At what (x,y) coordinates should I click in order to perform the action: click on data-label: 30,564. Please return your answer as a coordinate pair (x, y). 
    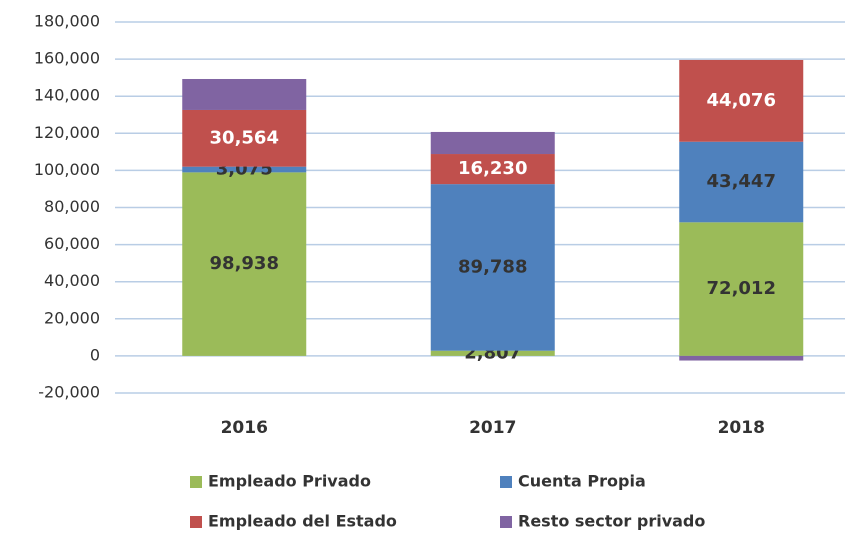
    Looking at the image, I should click on (244, 137).